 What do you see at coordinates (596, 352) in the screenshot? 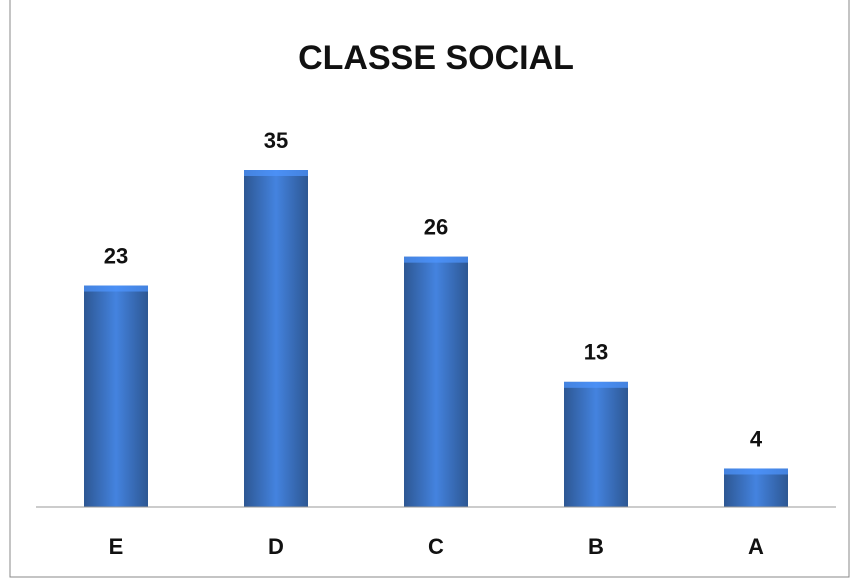
I see `value-label: 13` at bounding box center [596, 352].